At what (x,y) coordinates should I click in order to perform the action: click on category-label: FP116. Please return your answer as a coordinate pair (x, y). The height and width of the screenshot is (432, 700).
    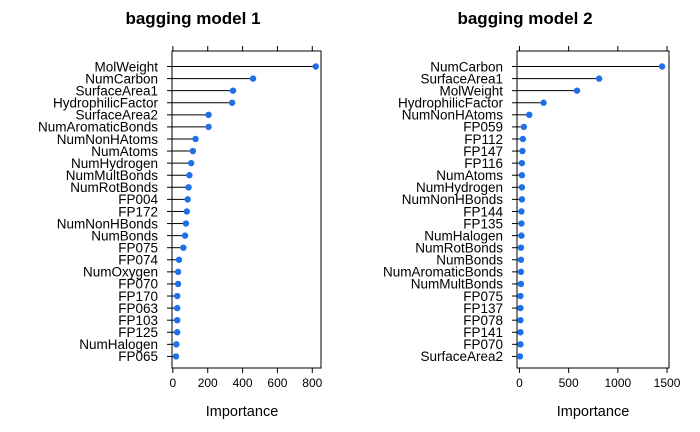
    Looking at the image, I should click on (483, 163).